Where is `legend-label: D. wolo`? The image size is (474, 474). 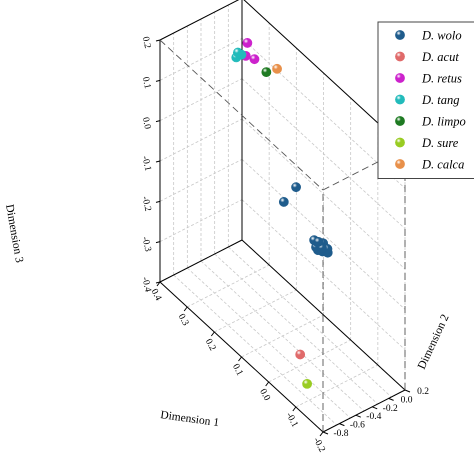 legend-label: D. wolo is located at coordinates (441, 36).